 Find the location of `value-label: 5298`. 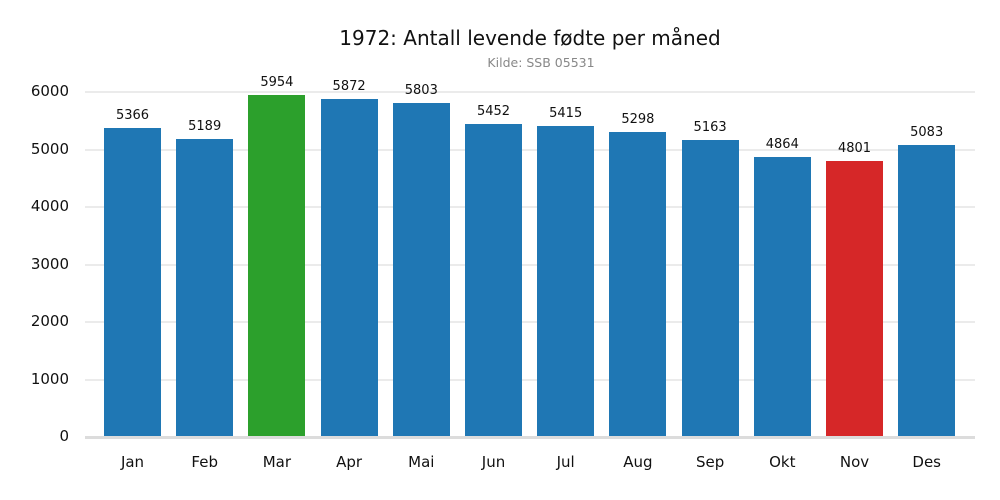

value-label: 5298 is located at coordinates (638, 120).